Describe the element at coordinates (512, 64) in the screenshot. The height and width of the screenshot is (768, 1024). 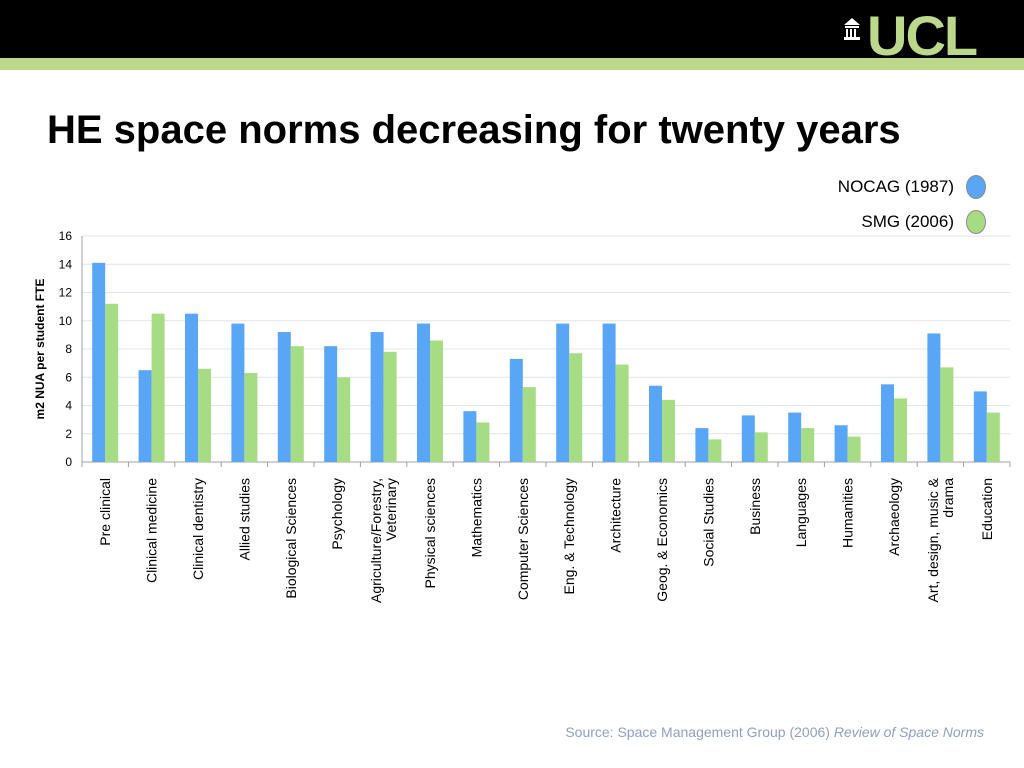
I see `header-accent-bar` at that location.